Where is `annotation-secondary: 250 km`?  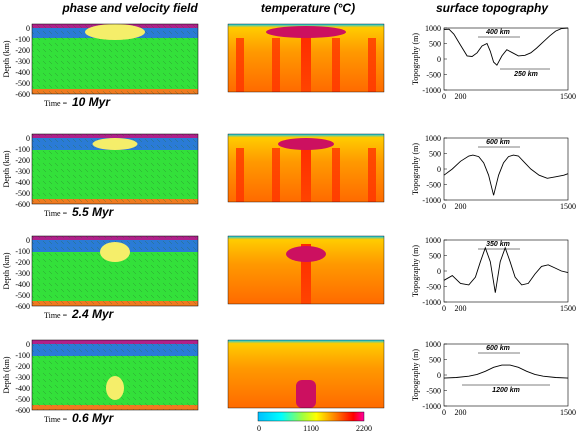
annotation-secondary: 250 km is located at coordinates (525, 74).